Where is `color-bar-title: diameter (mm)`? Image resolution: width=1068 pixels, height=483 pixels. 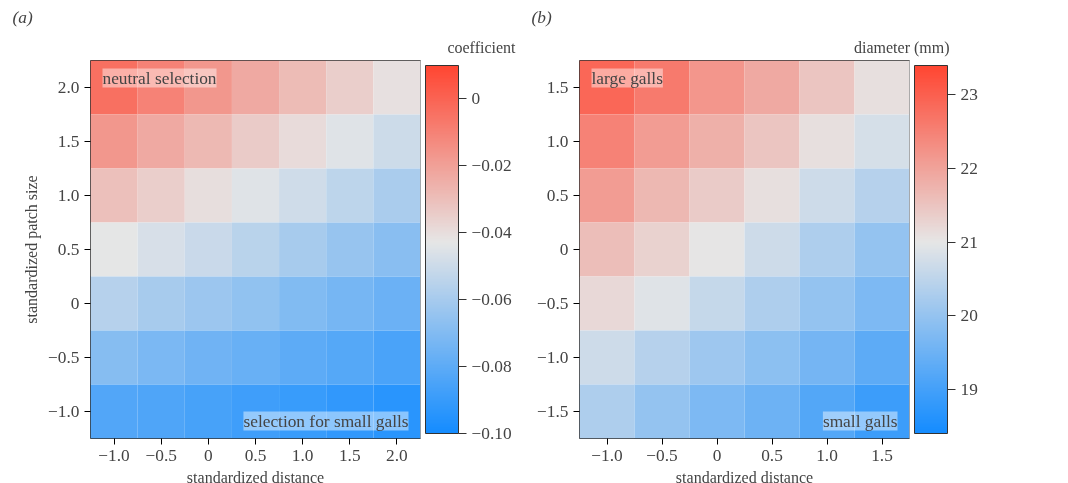
color-bar-title: diameter (mm) is located at coordinates (901, 47).